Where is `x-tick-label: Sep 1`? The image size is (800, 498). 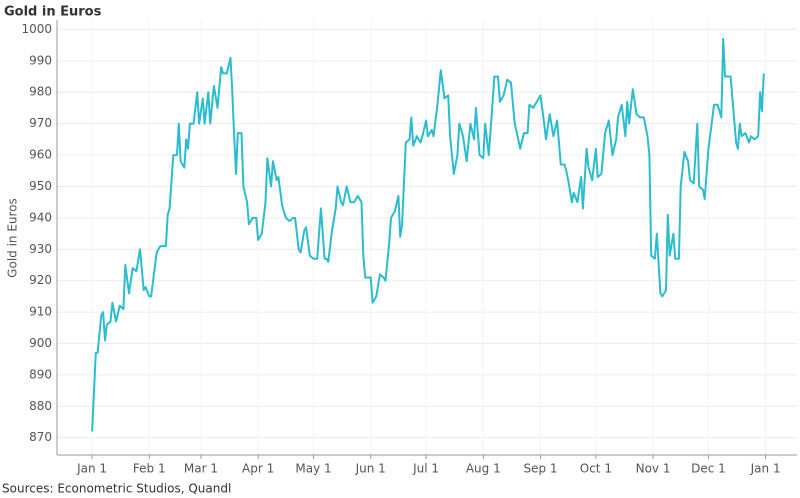
x-tick-label: Sep 1 is located at coordinates (540, 469).